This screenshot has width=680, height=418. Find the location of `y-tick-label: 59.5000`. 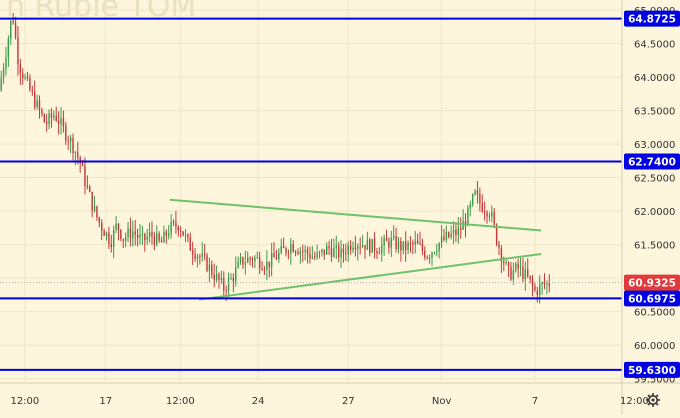

y-tick-label: 59.5000 is located at coordinates (654, 380).